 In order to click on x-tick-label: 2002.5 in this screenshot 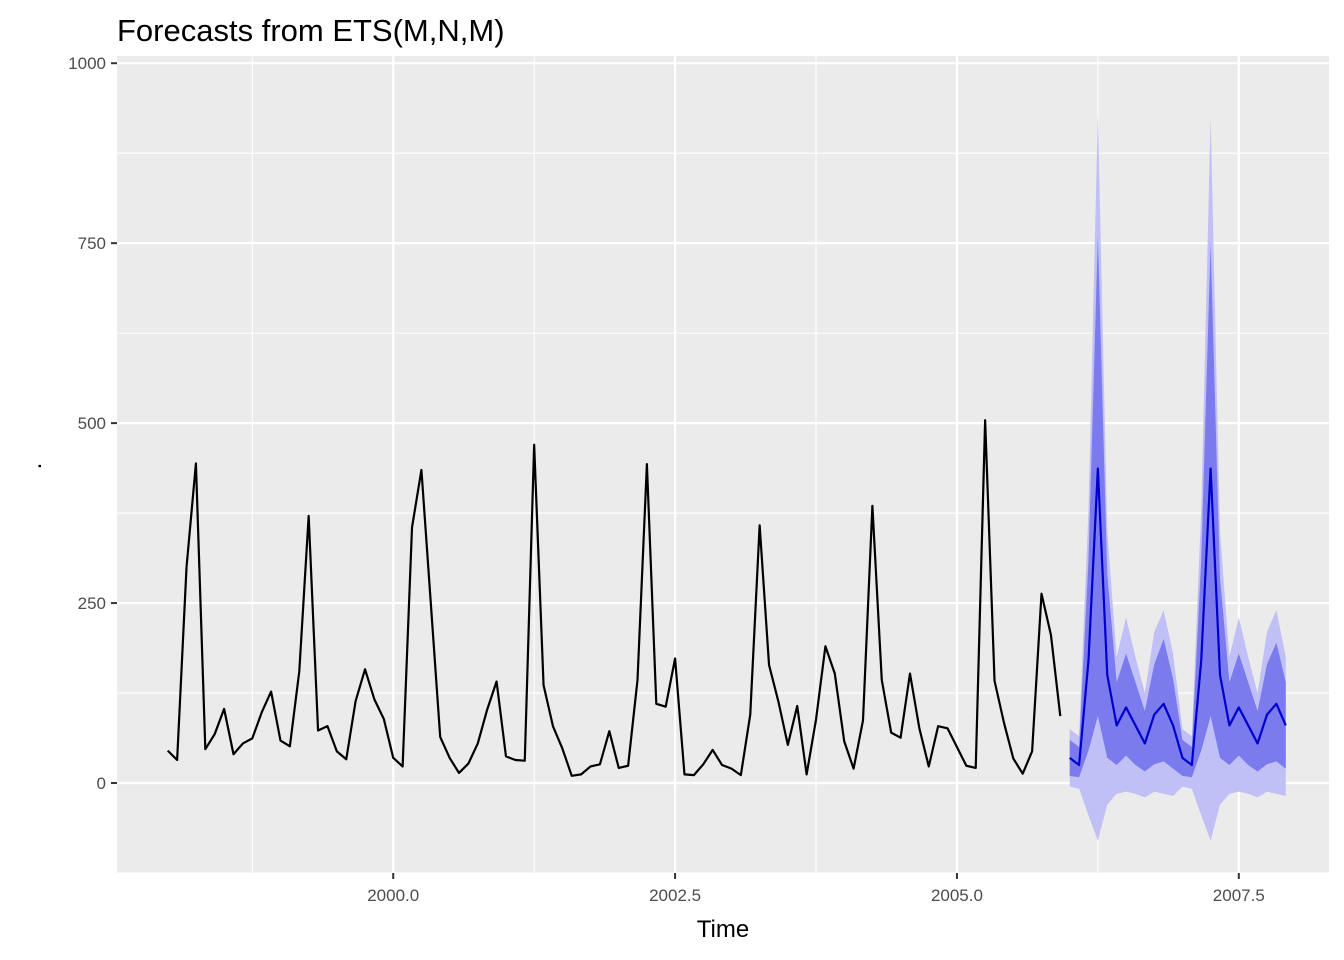, I will do `click(675, 895)`.